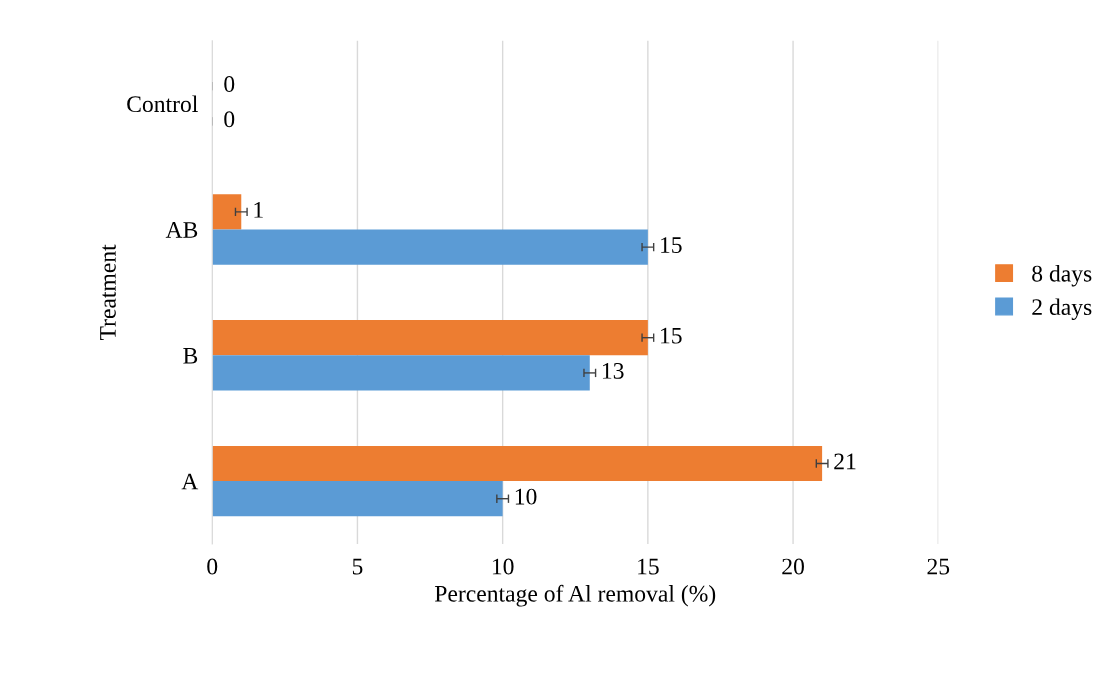 The image size is (1117, 680). What do you see at coordinates (575, 595) in the screenshot?
I see `x-axis-title: Percentage of Al removal (%)` at bounding box center [575, 595].